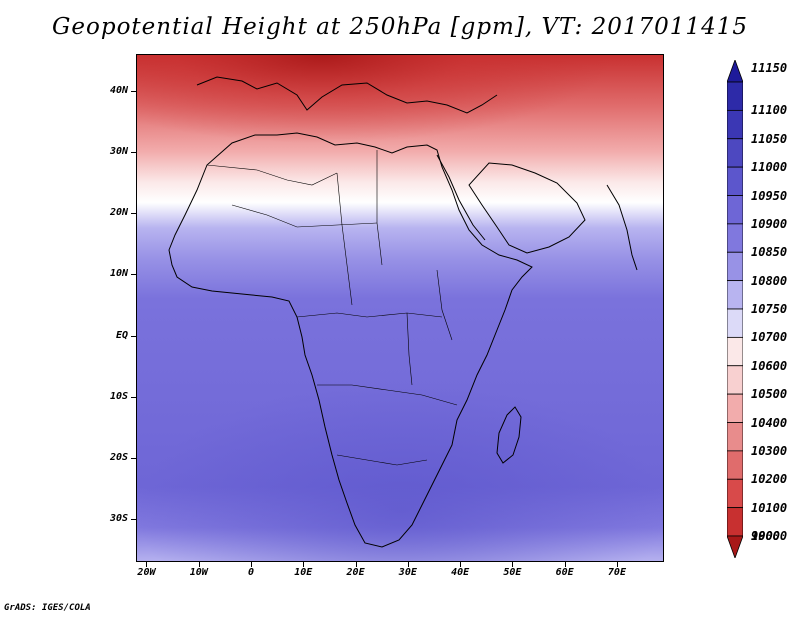 Image resolution: width=800 pixels, height=618 pixels. I want to click on colorbar-bottom-arrow, so click(735, 546).